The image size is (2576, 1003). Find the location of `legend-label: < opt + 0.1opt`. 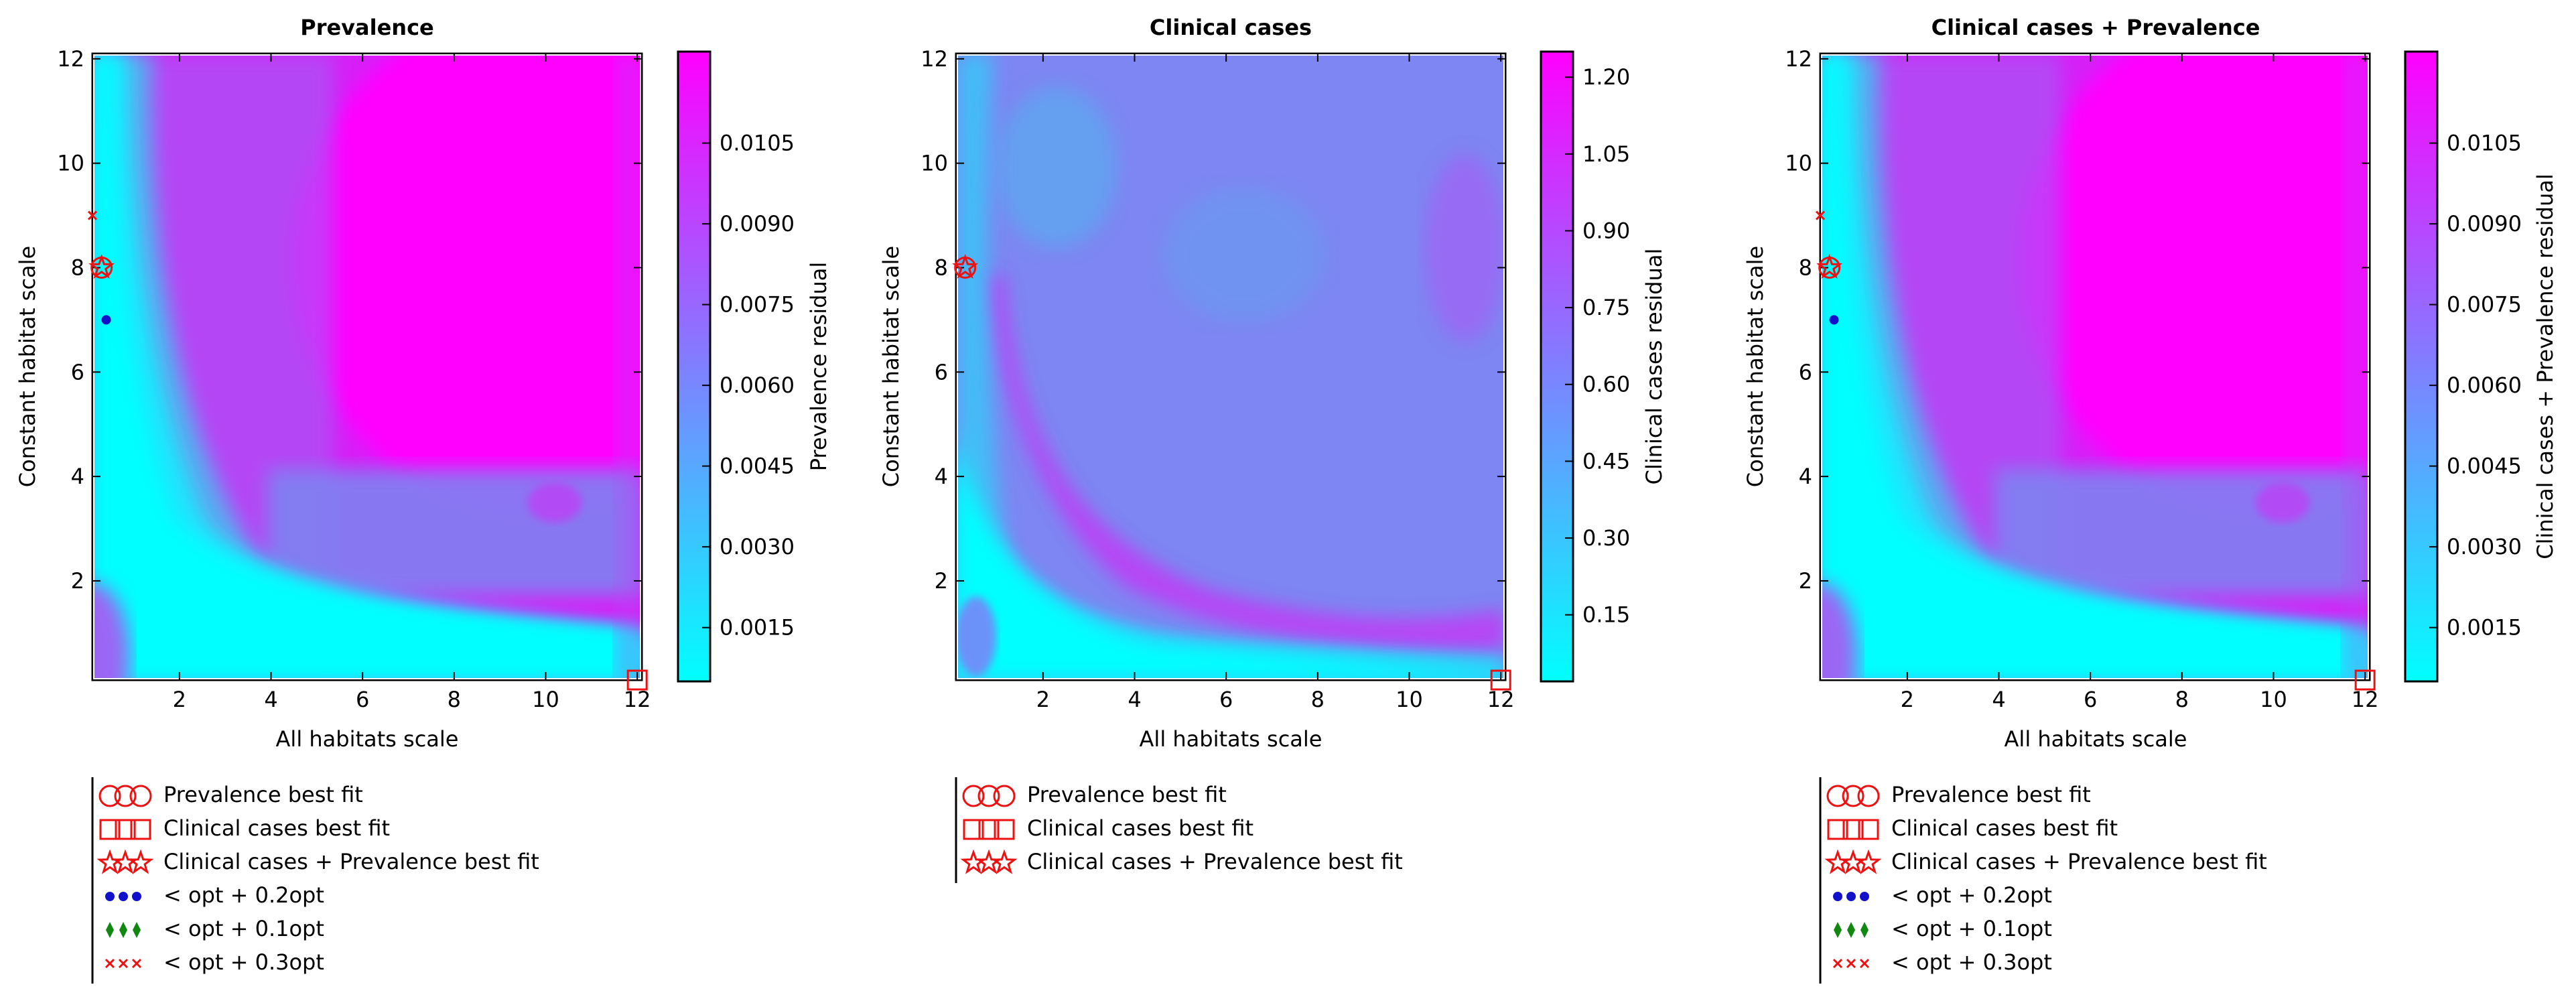

legend-label: < opt + 0.1opt is located at coordinates (244, 929).